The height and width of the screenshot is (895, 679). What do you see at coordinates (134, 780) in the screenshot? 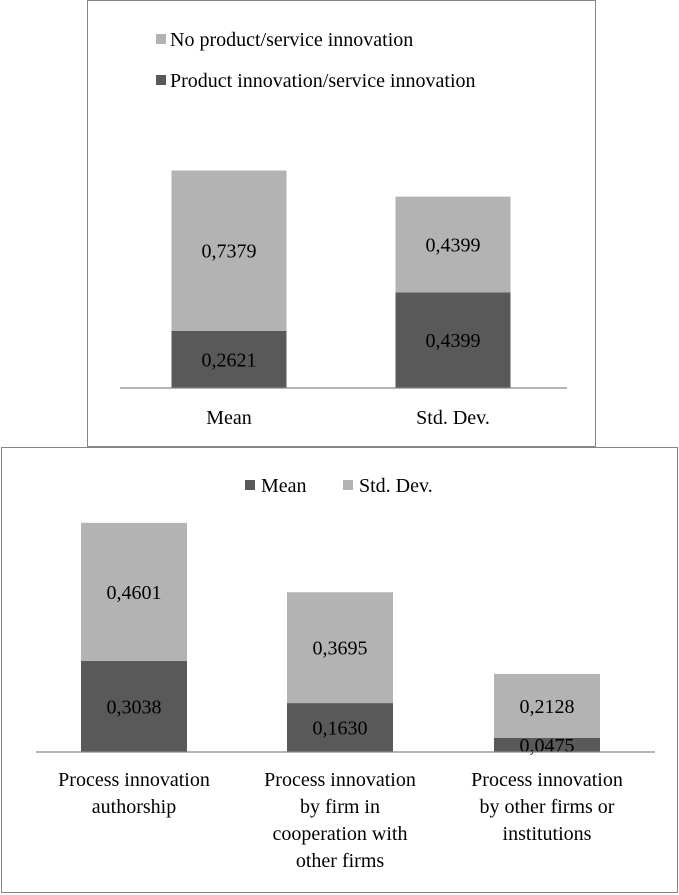
I see `category-label-2-1-line-1: Process innovation` at bounding box center [134, 780].